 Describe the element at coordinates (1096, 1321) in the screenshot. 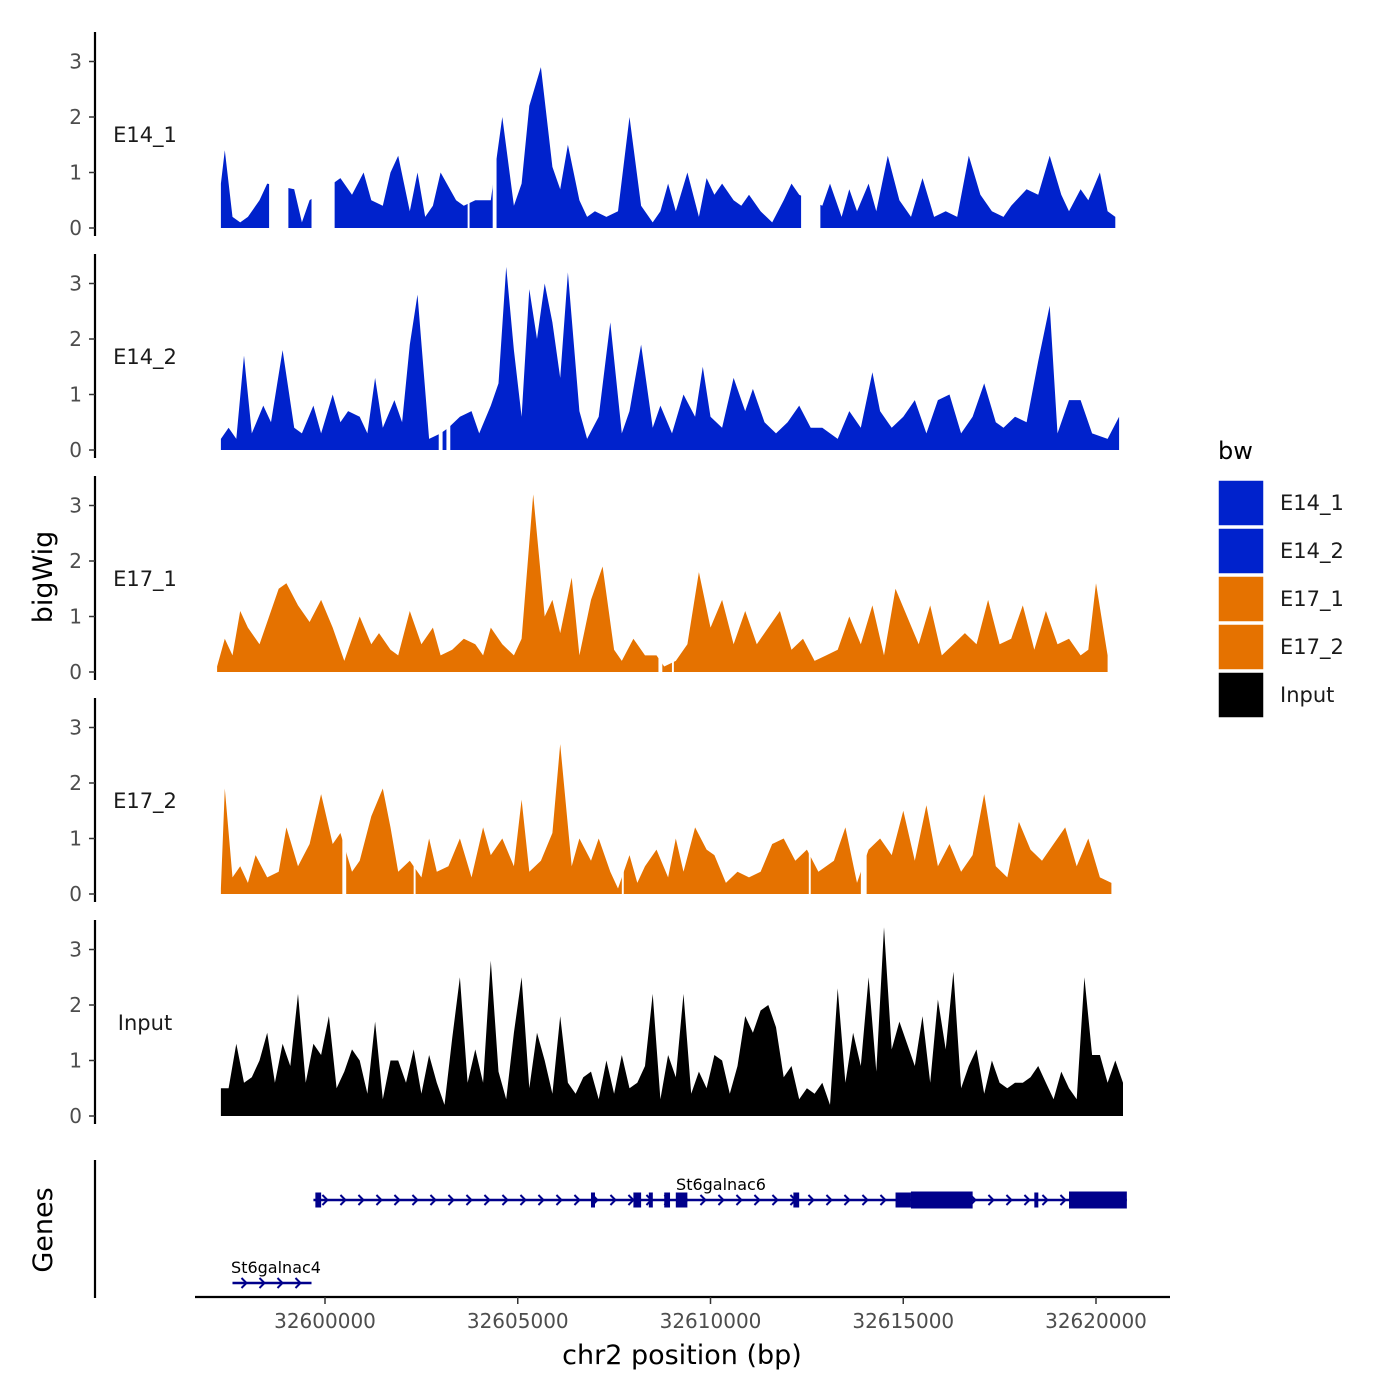

I see `x-tick-label: 32620000` at that location.